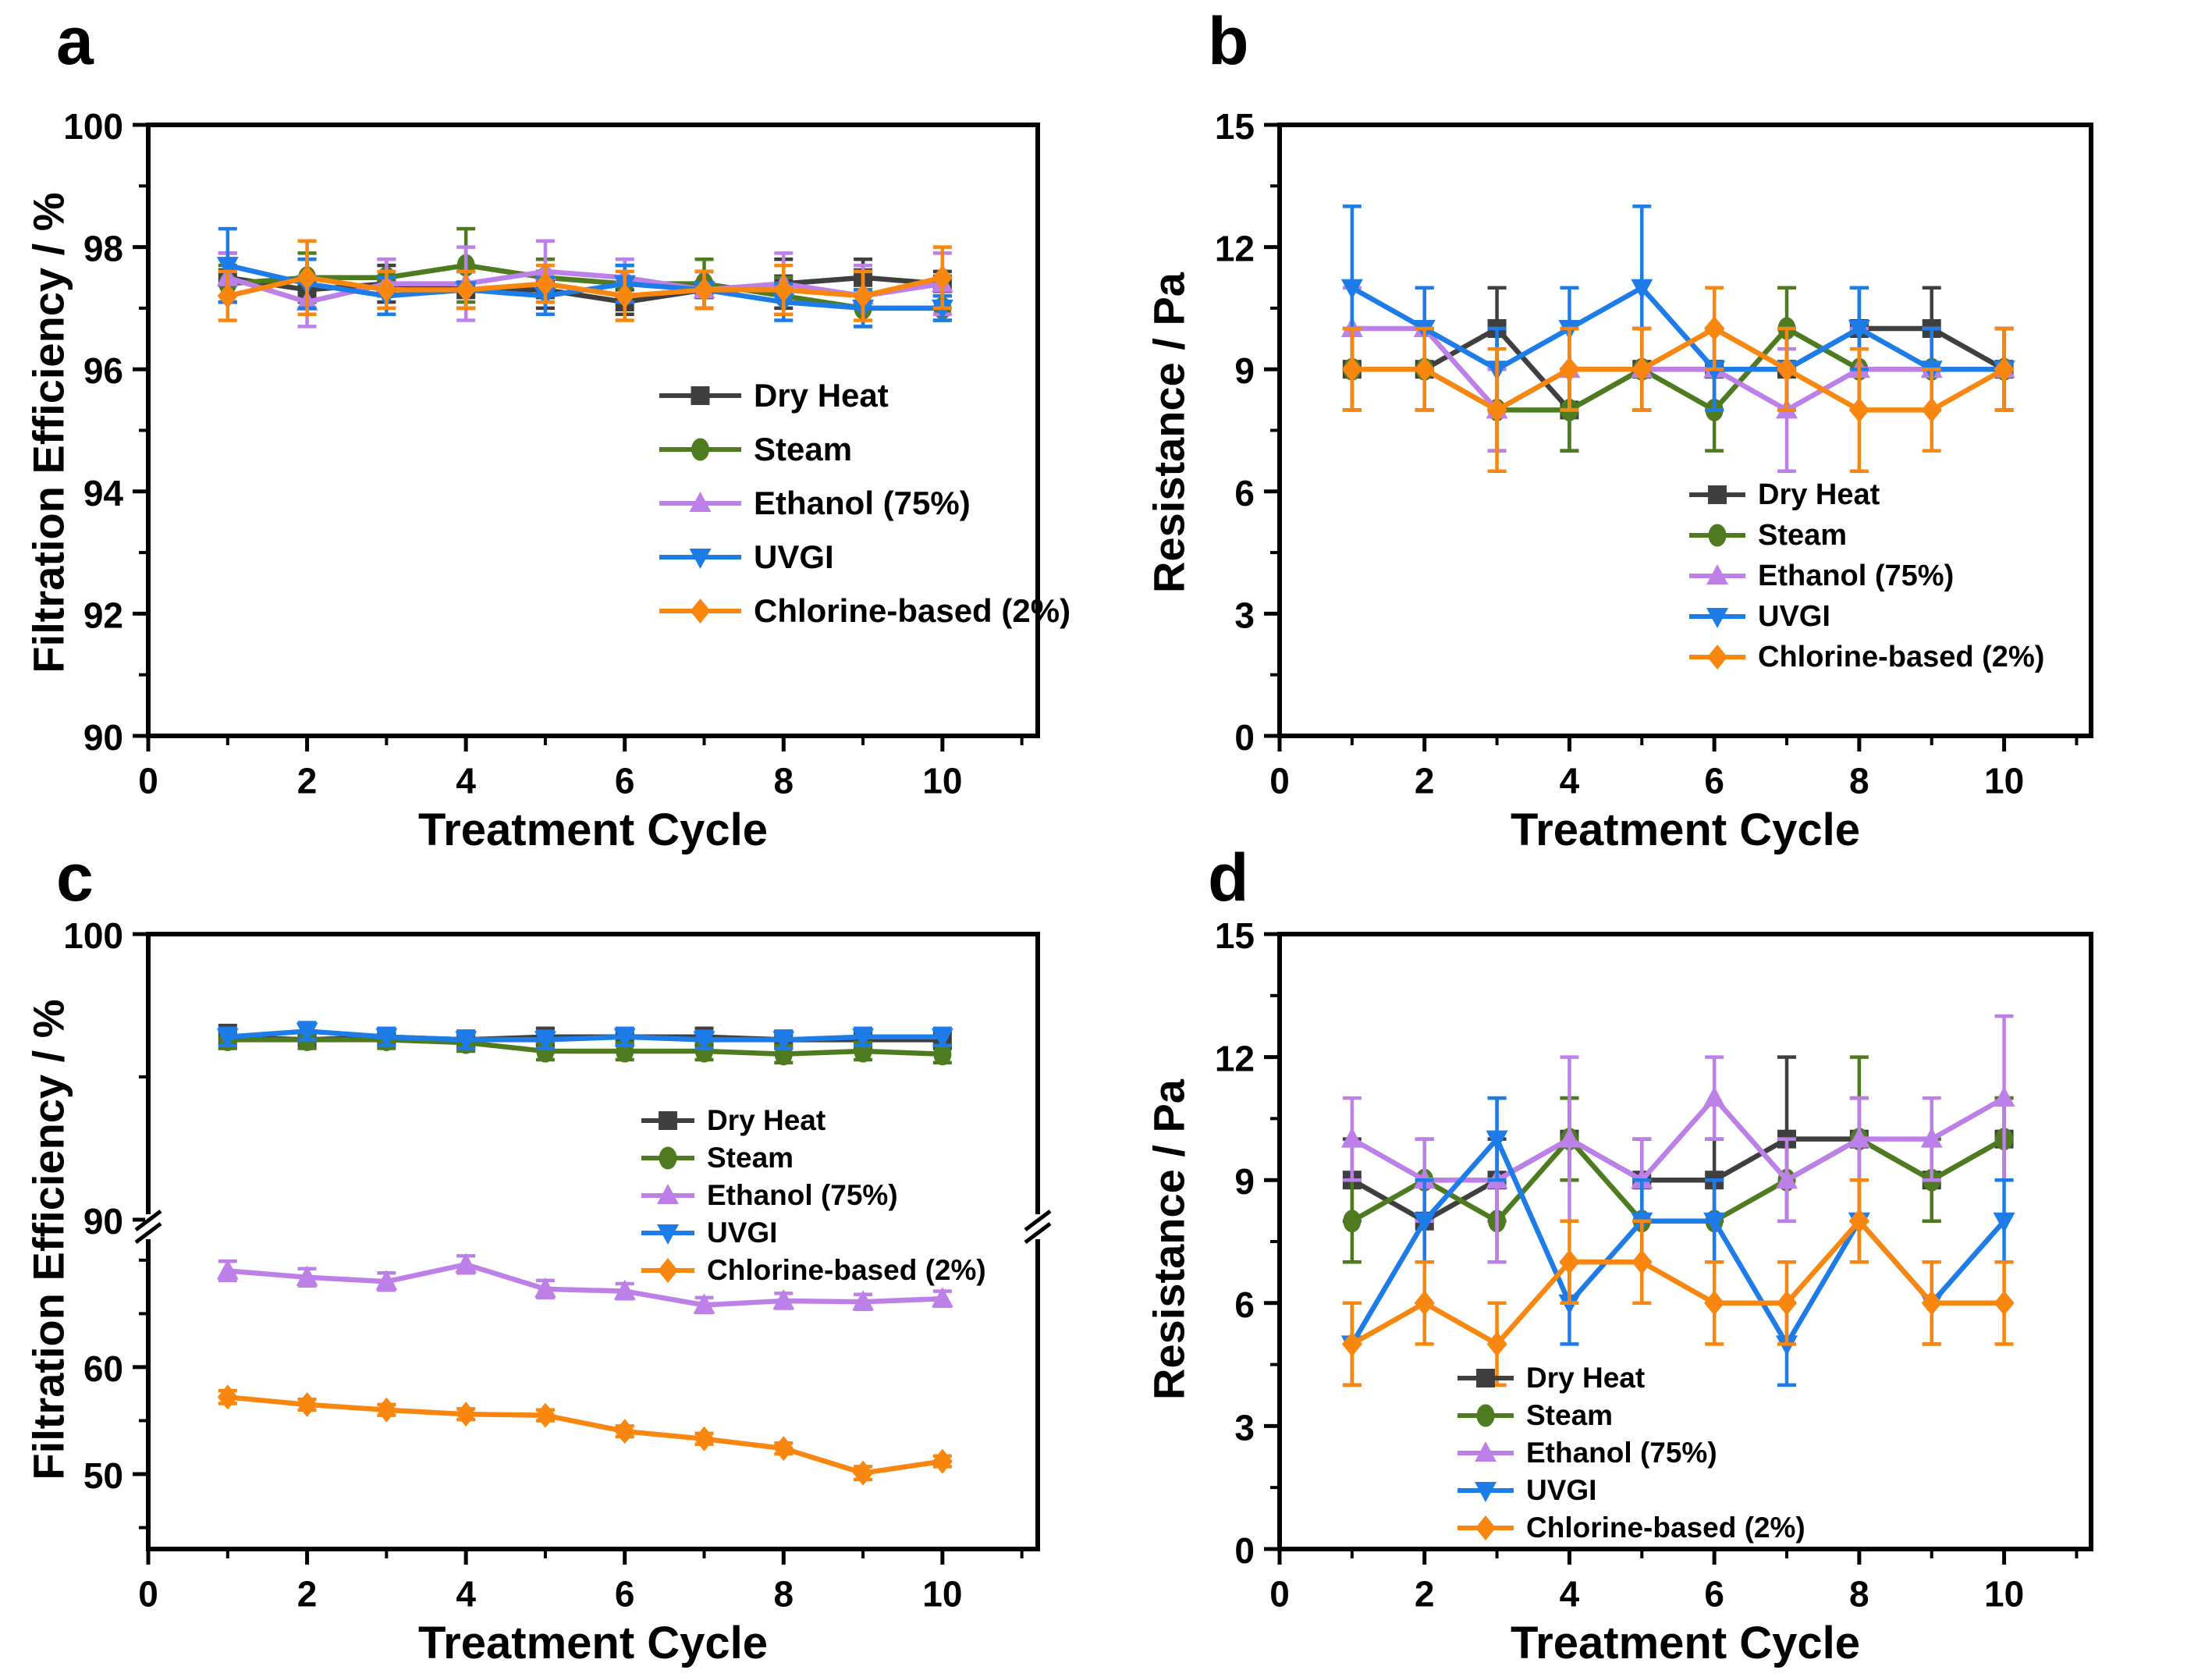  Describe the element at coordinates (93, 126) in the screenshot. I see `svg-text: 100` at that location.